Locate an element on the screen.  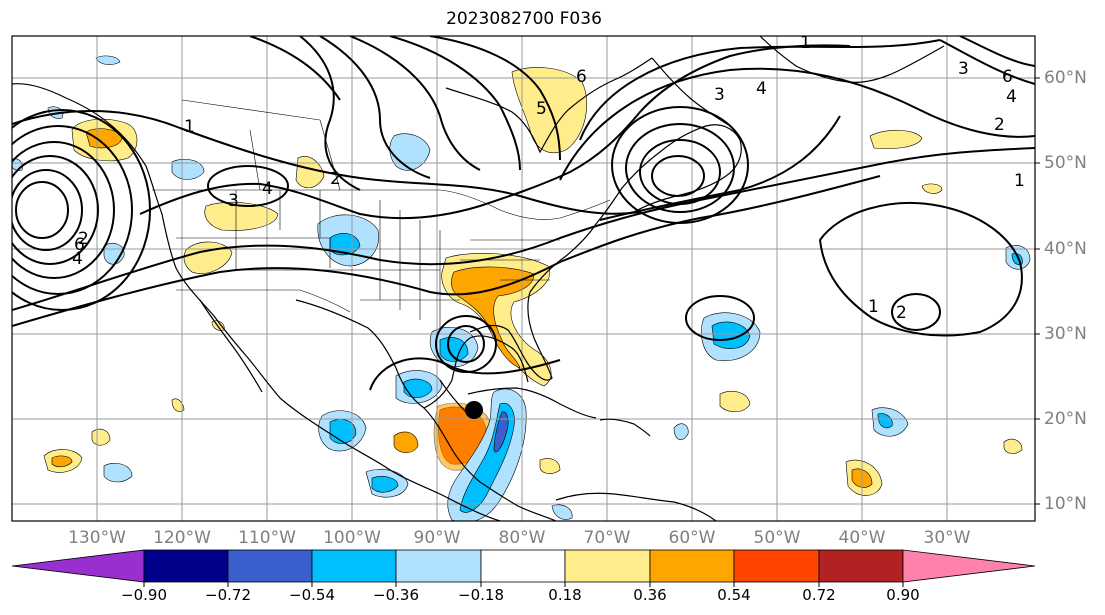
lon-tick-label: 120°W is located at coordinates (182, 538).